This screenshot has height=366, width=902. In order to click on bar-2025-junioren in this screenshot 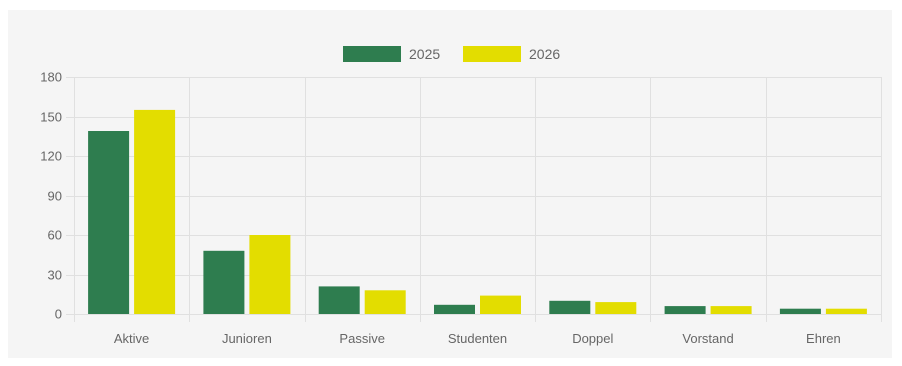, I will do `click(224, 282)`.